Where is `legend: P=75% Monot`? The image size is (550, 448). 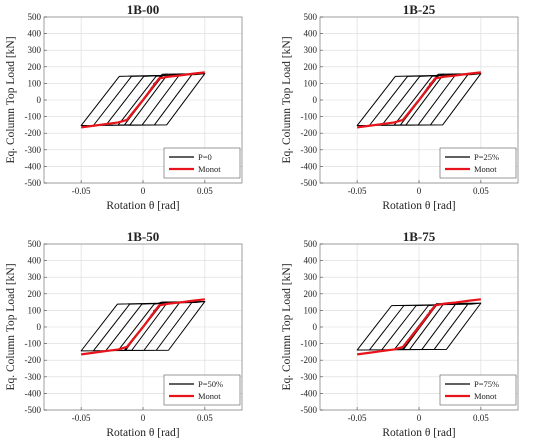
legend: P=75% Monot is located at coordinates (478, 390).